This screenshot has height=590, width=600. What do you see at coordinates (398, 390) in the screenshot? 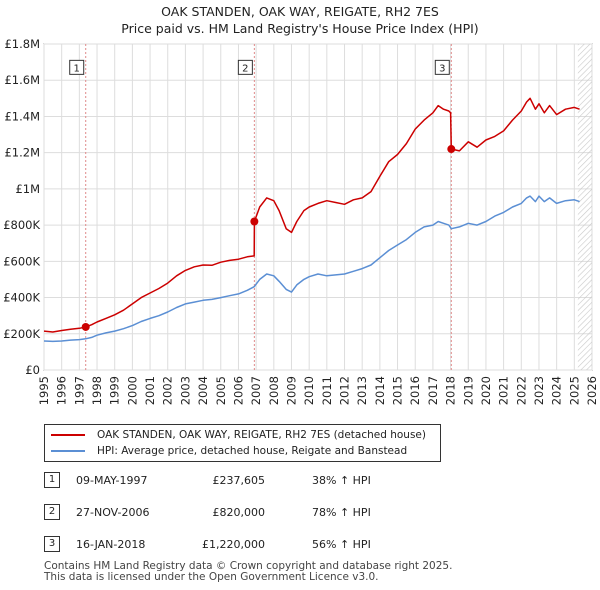
I see `x-tick-label: 2015` at bounding box center [398, 390].